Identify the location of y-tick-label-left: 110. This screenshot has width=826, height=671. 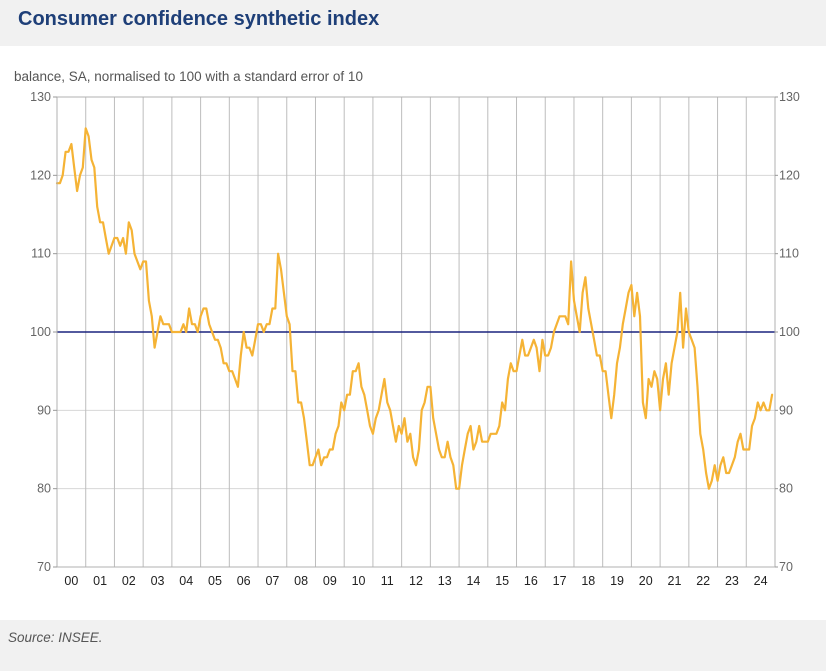
(41, 254).